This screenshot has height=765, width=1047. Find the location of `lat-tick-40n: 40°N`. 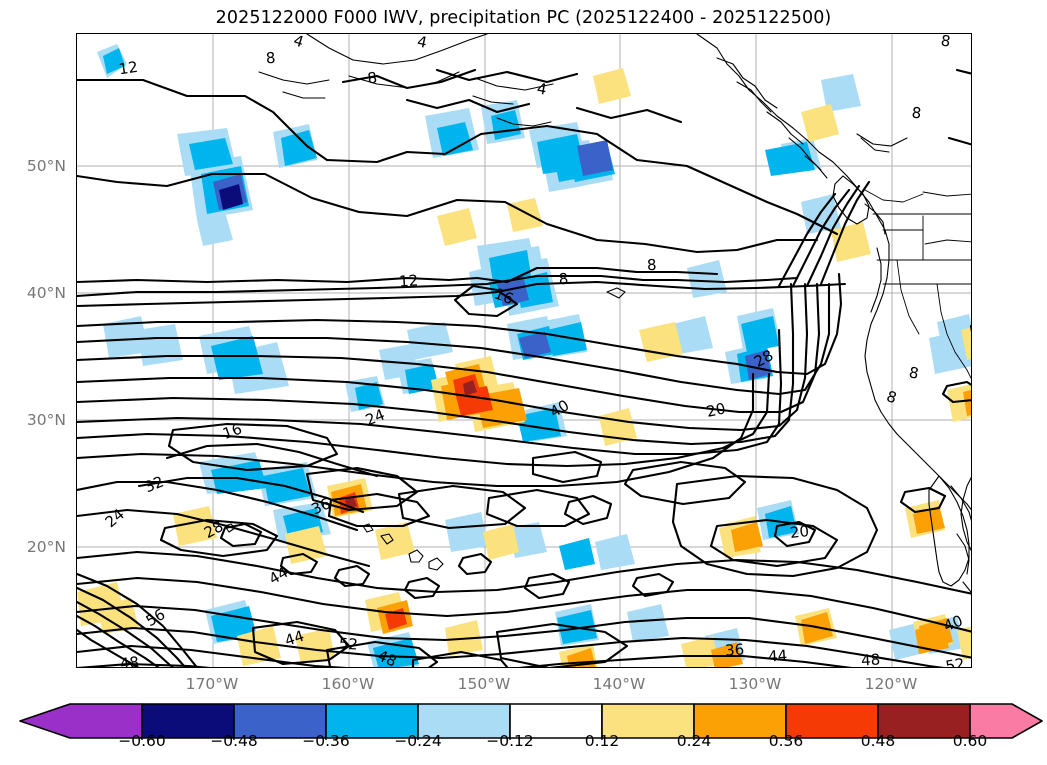

lat-tick-40n: 40°N is located at coordinates (46, 293).